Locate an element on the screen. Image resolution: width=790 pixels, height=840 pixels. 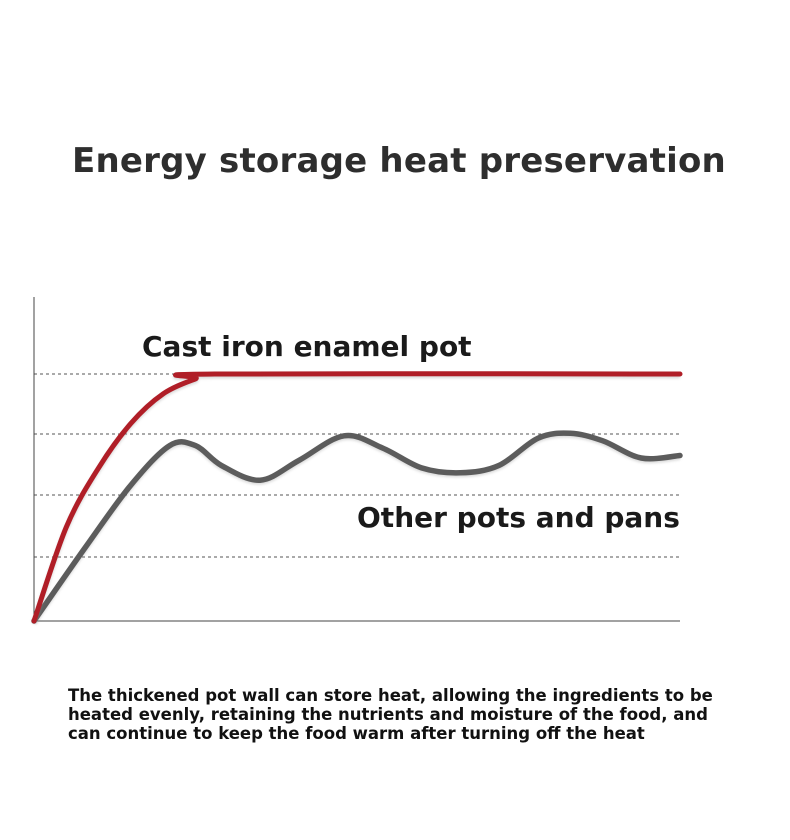
chart-title: Energy storage heat preservation is located at coordinates (399, 161).